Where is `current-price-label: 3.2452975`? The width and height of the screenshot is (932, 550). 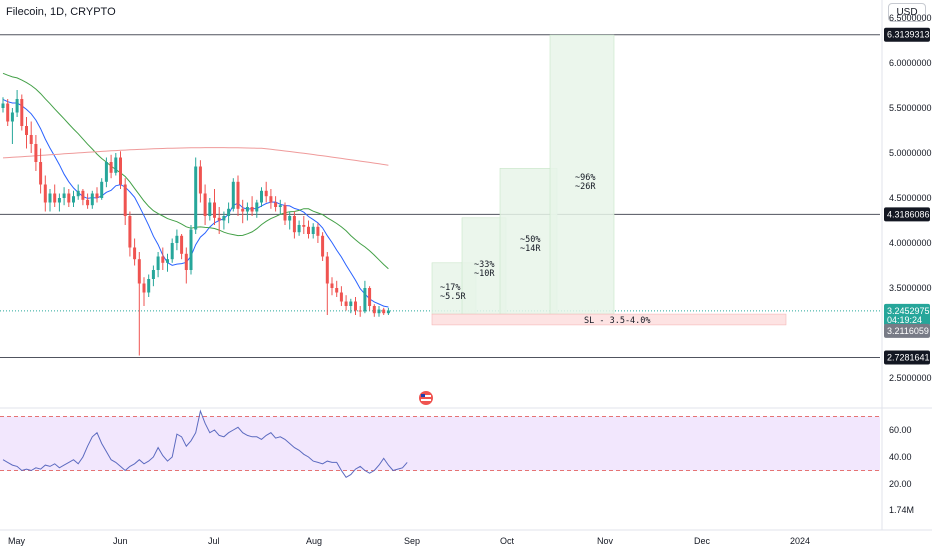
current-price-label: 3.2452975 is located at coordinates (908, 311).